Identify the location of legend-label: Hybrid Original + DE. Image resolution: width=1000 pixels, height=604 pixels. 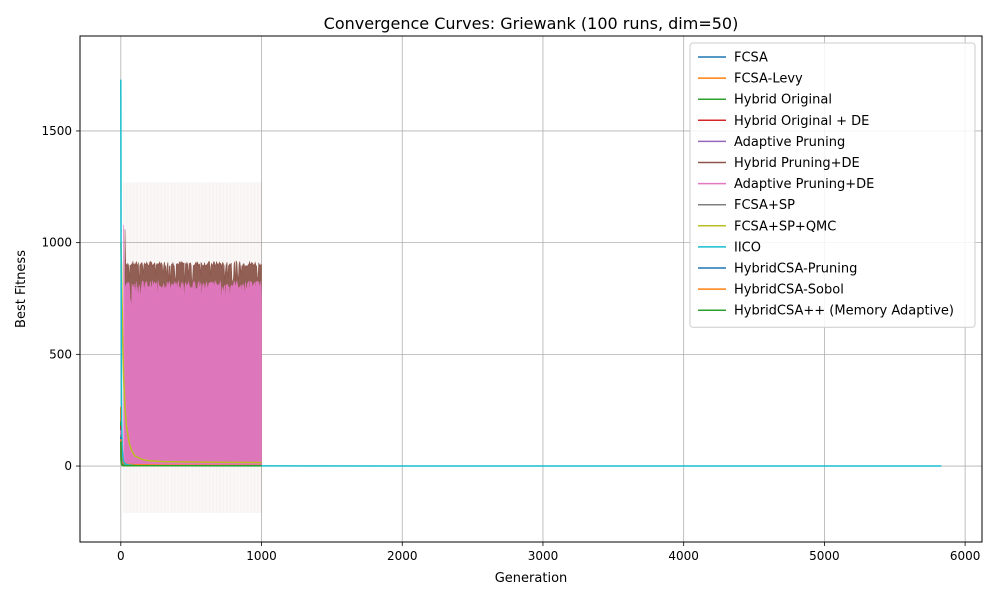
(801, 121).